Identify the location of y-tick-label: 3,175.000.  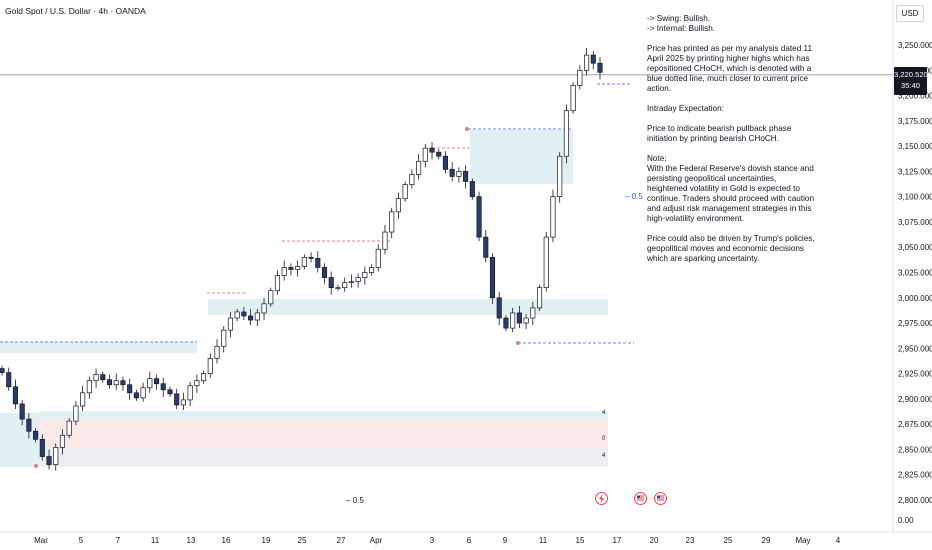
(915, 121).